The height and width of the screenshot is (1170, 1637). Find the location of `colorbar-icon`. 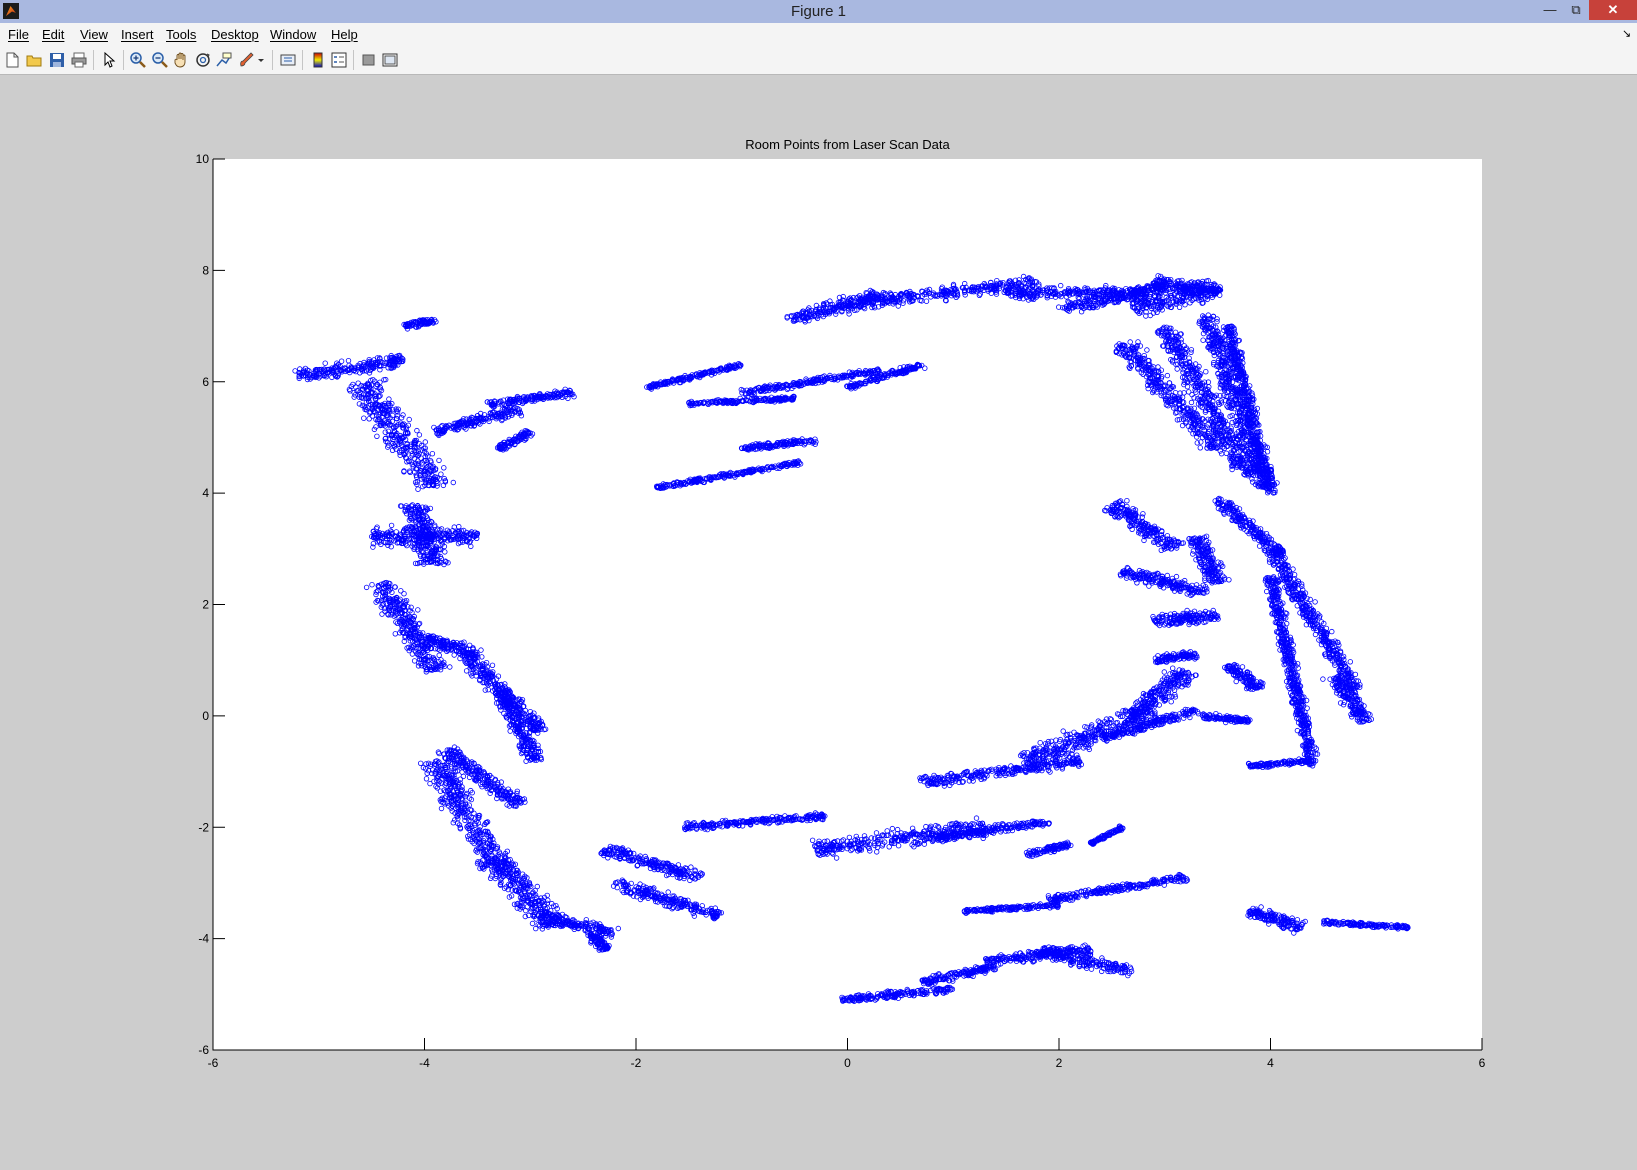

colorbar-icon is located at coordinates (318, 60).